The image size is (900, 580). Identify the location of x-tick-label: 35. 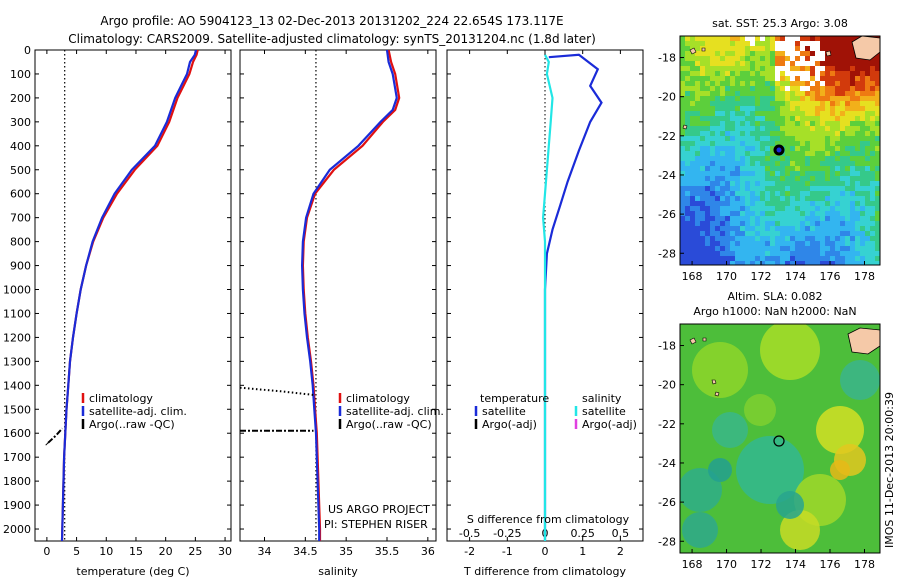
(346, 551).